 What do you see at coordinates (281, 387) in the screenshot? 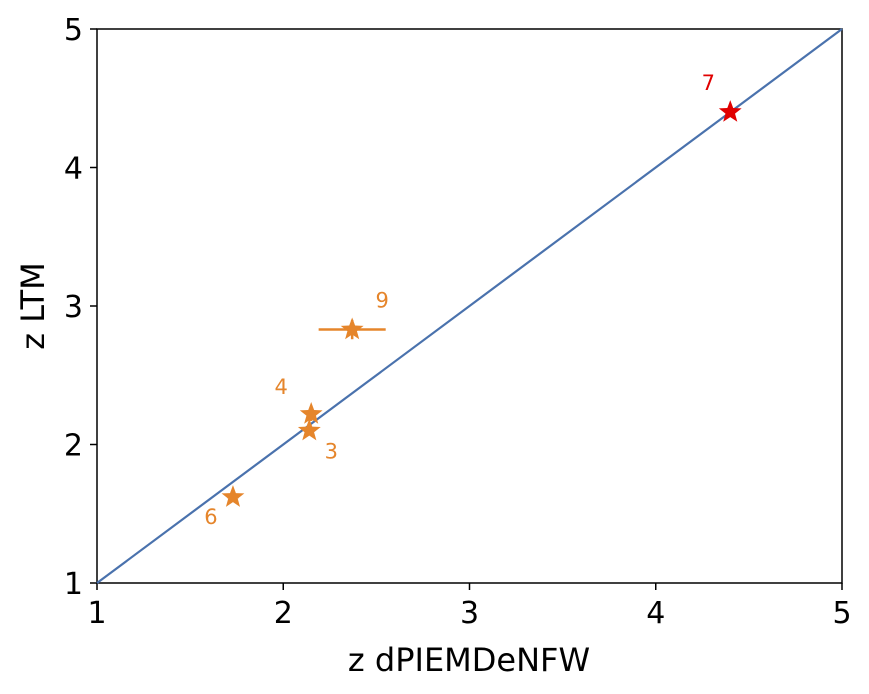
I see `point-label: 4` at bounding box center [281, 387].